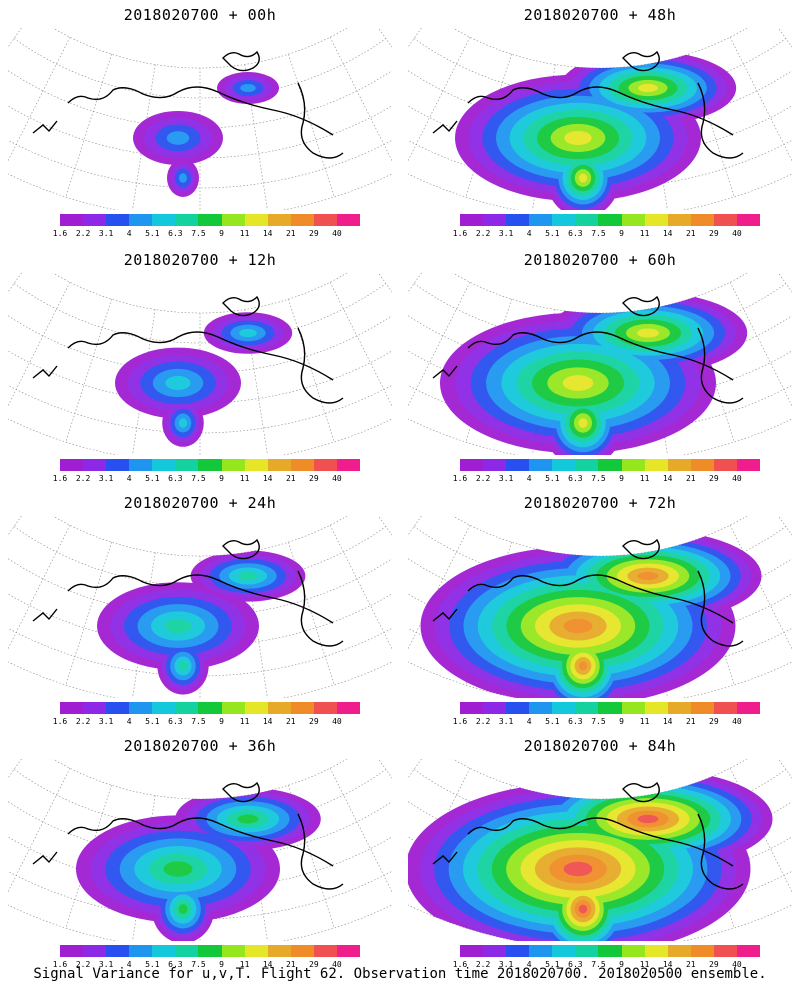 The image size is (800, 1000). I want to click on colorbar-tick-label: 1.6, so click(60, 478).